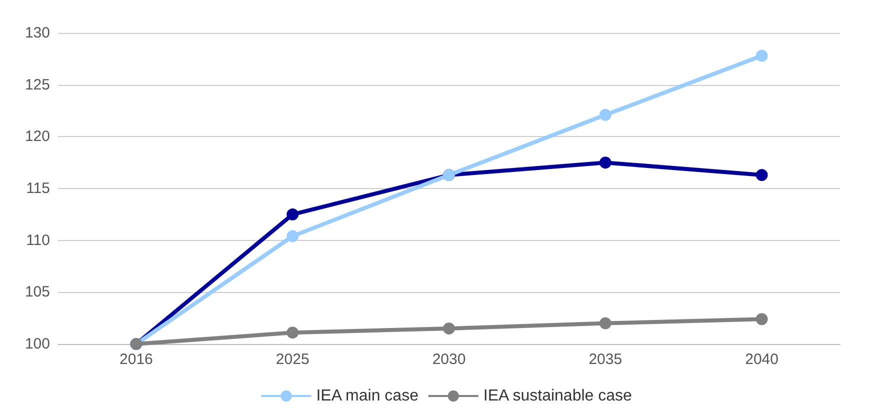 This screenshot has height=417, width=893. I want to click on x-tick-label: 2030, so click(449, 359).